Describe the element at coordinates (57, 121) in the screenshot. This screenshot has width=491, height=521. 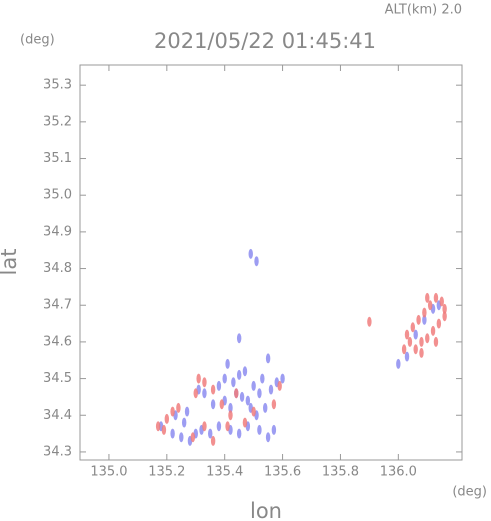
I see `y-tick-label: 35.2` at that location.